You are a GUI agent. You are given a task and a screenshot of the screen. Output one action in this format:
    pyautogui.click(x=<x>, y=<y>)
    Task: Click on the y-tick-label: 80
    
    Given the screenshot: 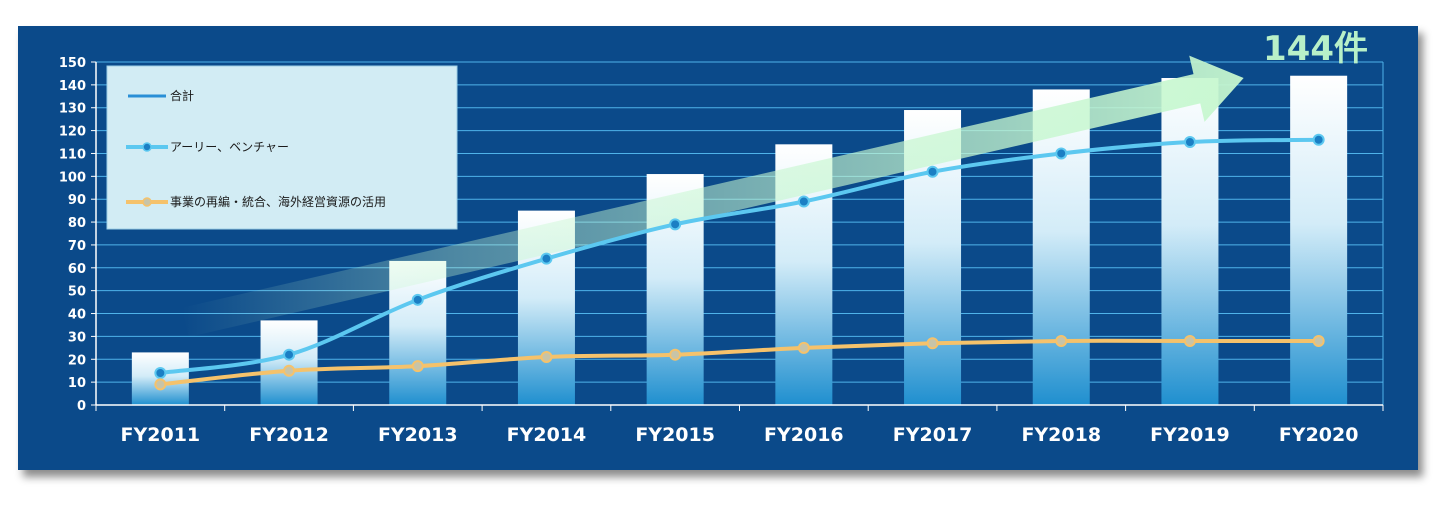 What is the action you would take?
    pyautogui.click(x=77, y=223)
    